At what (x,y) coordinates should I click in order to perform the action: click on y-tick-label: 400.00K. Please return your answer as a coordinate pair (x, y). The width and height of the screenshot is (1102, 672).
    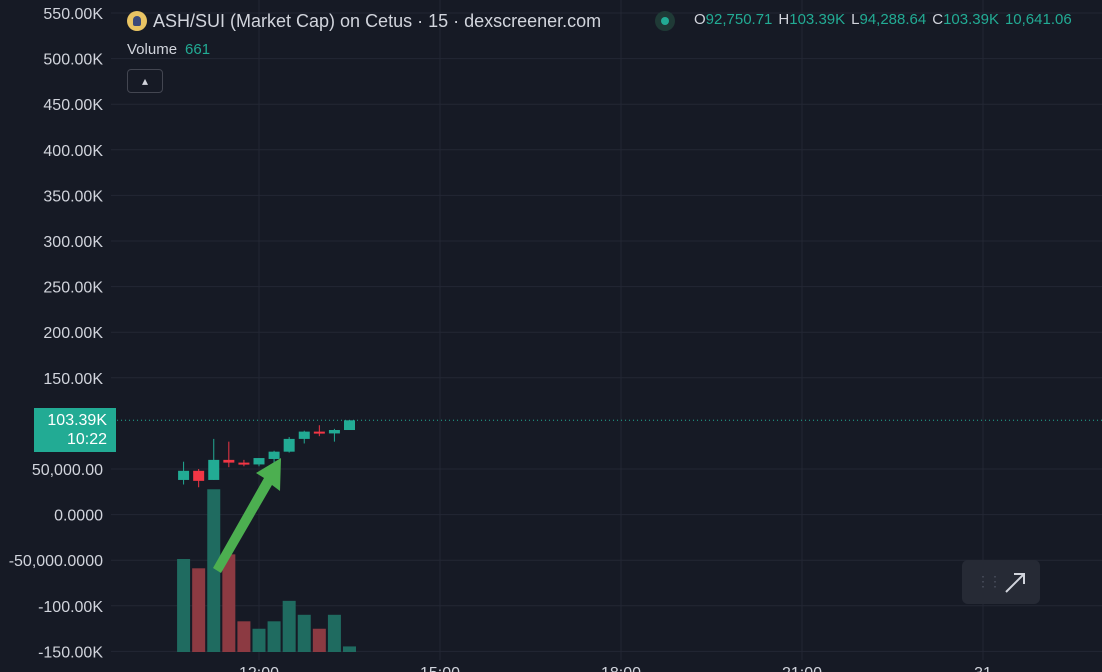
    Looking at the image, I should click on (73, 151).